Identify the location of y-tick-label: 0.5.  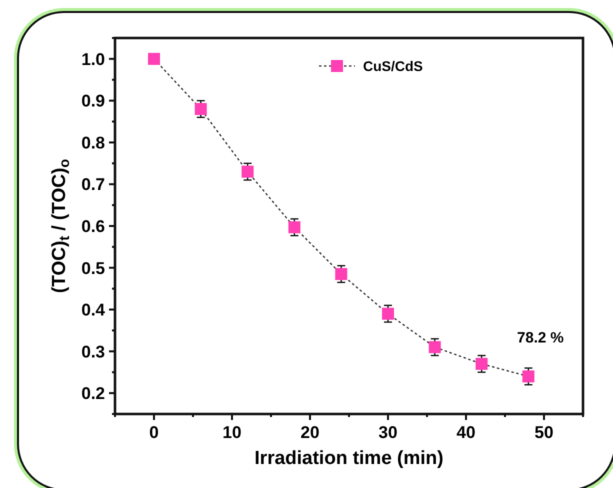
(93, 268).